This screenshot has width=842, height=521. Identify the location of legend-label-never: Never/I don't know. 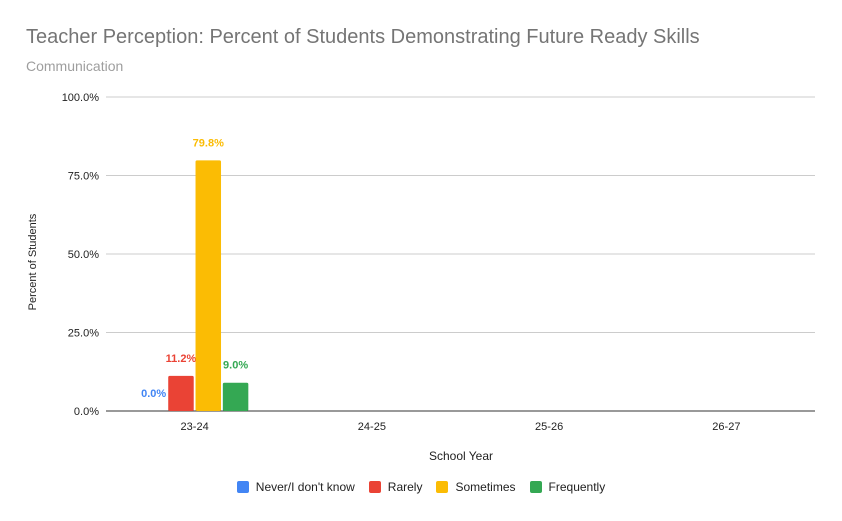
(305, 487).